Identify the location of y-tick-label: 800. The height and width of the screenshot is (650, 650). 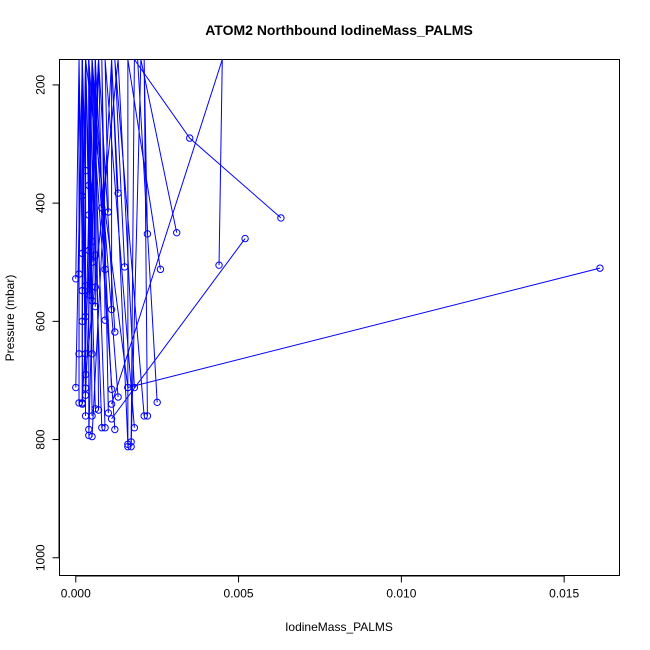
(41, 439).